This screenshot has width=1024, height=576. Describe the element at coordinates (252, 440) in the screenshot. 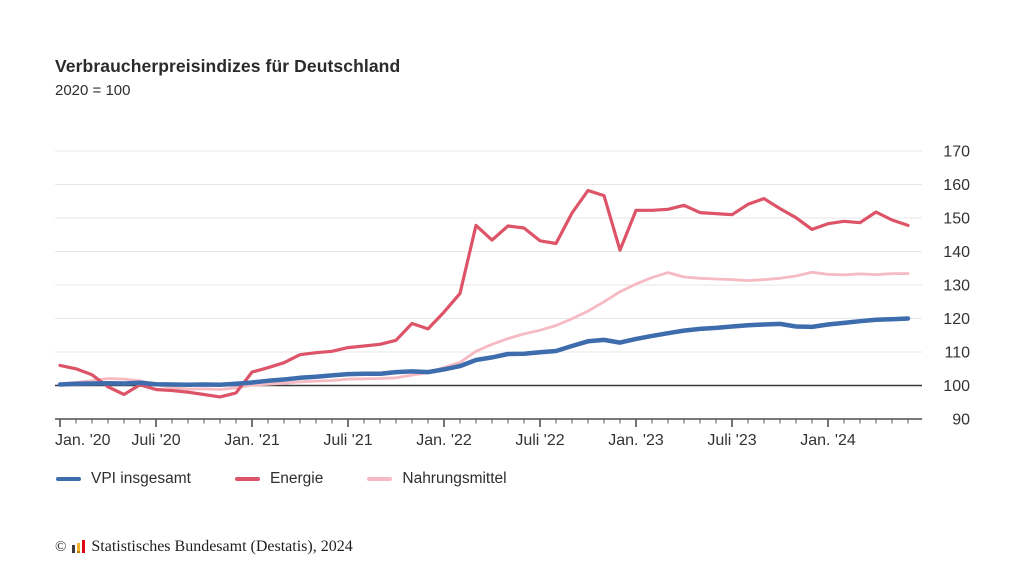

I see `x-tick-label-2: Jan. '21` at that location.